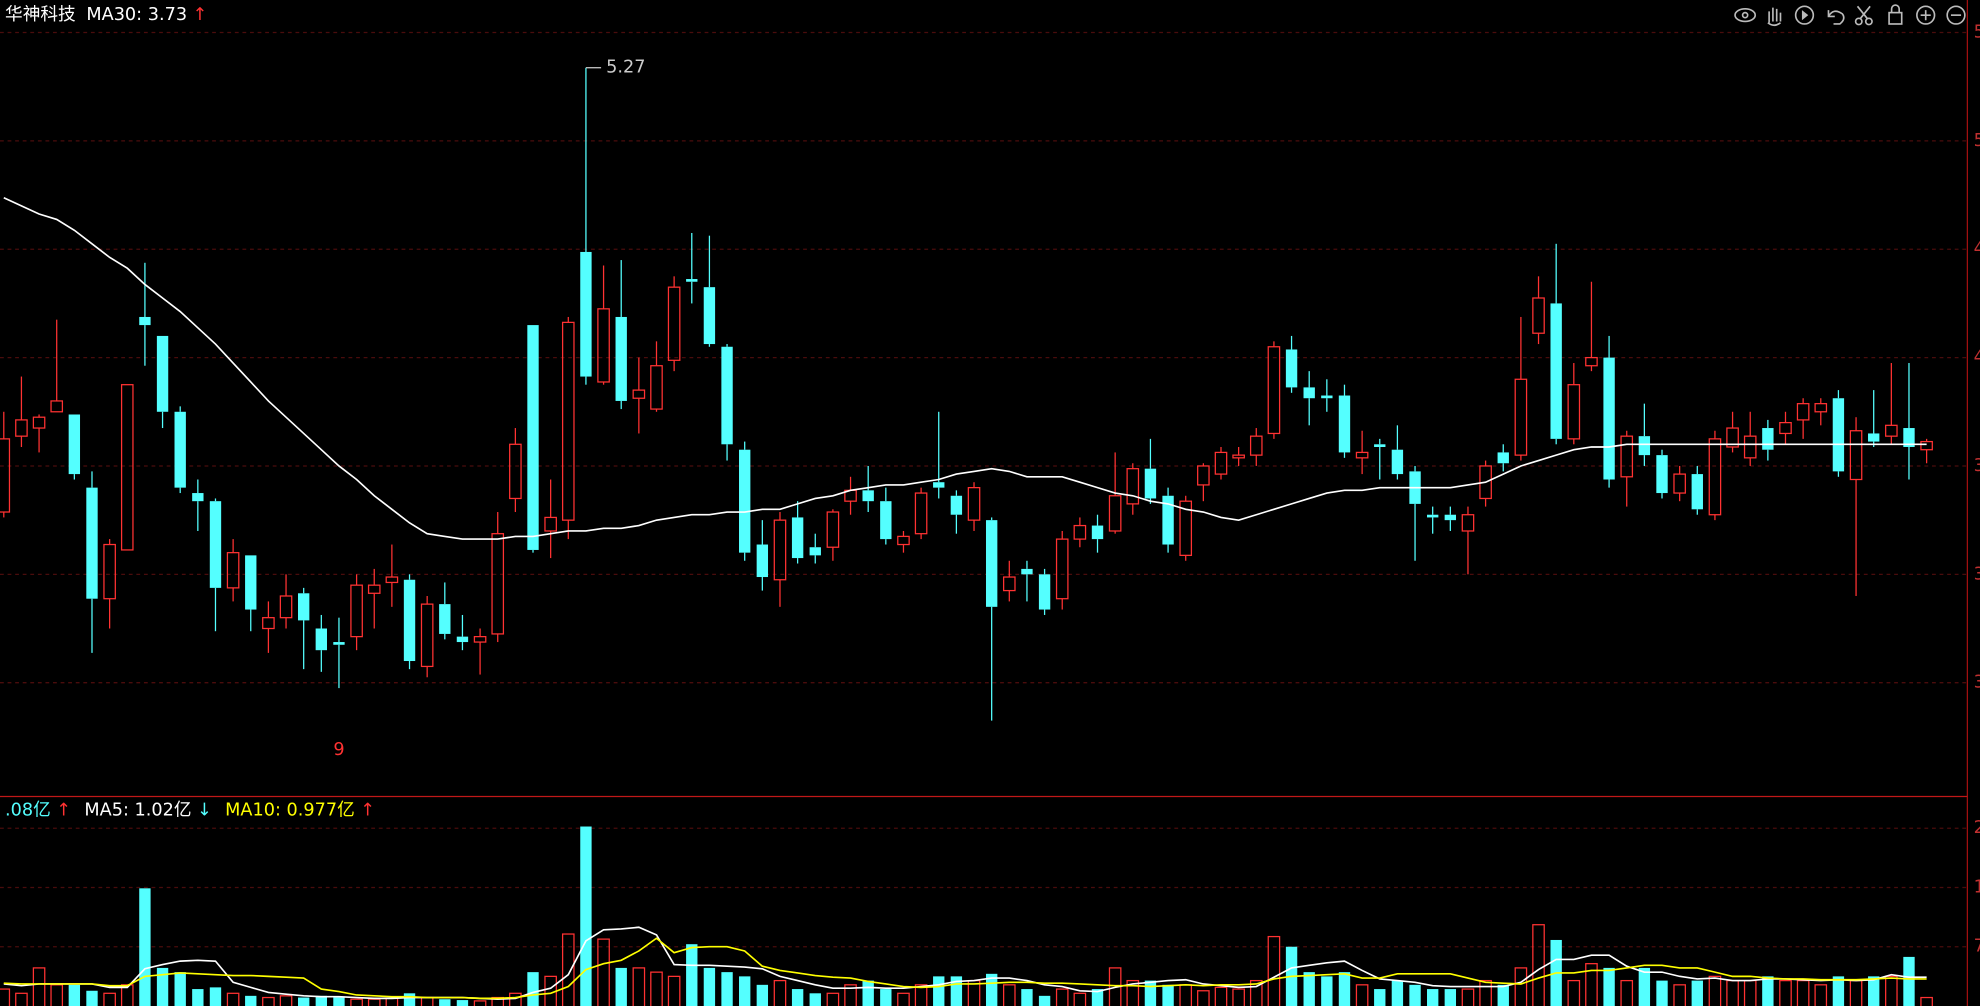 Image resolution: width=1980 pixels, height=1006 pixels. What do you see at coordinates (1745, 15) in the screenshot?
I see `eye-button` at bounding box center [1745, 15].